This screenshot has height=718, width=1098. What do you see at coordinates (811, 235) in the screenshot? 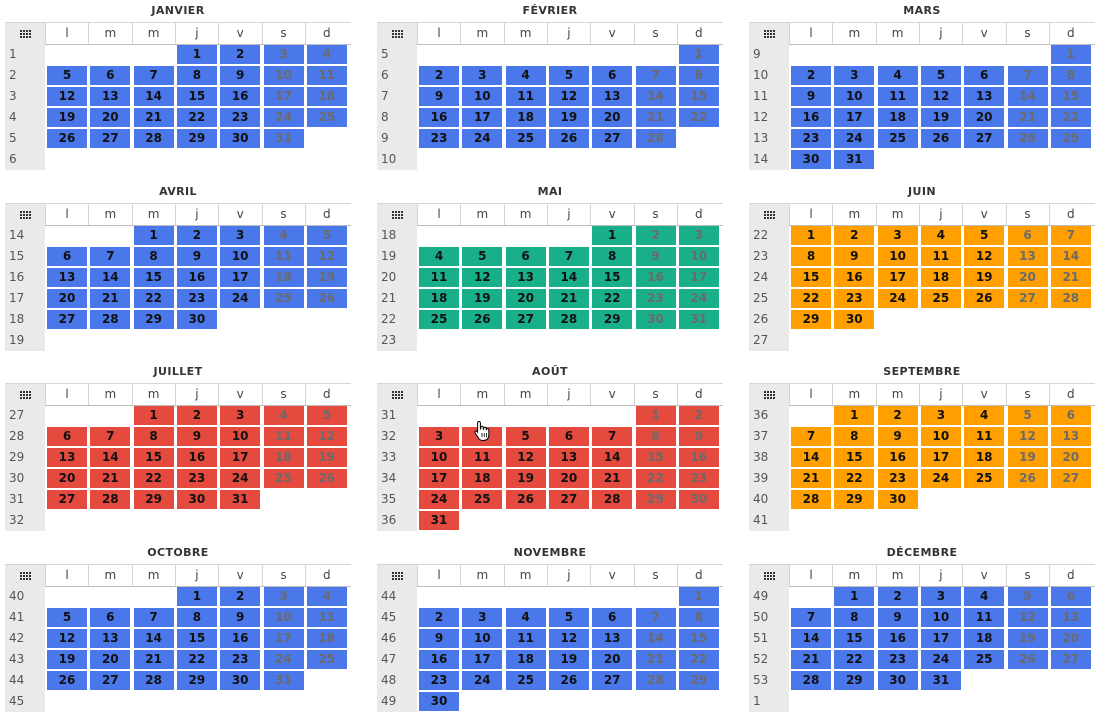
I see `day-cell: 1` at bounding box center [811, 235].